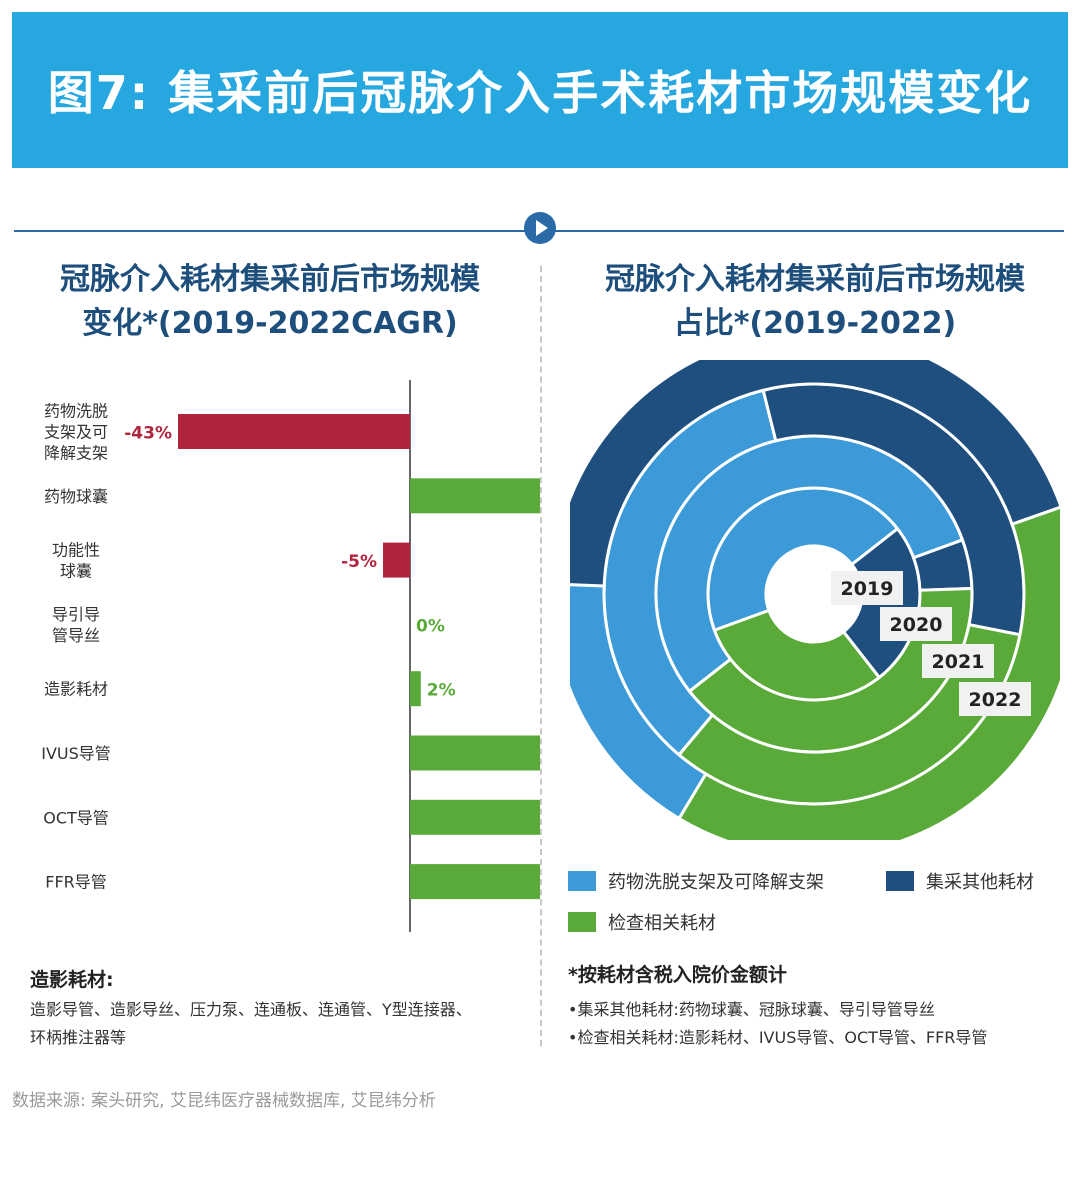 The width and height of the screenshot is (1080, 1177). What do you see at coordinates (430, 626) in the screenshot?
I see `bar-value-label: 0%` at bounding box center [430, 626].